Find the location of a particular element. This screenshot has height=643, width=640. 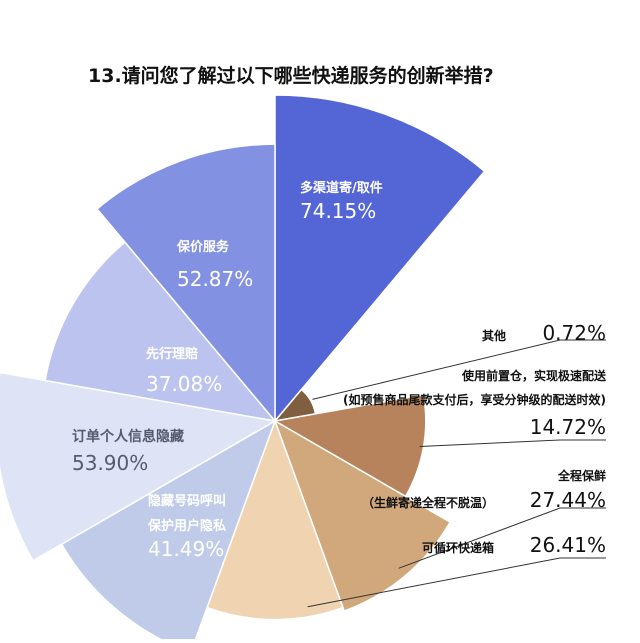

slice-label-text: 其他 is located at coordinates (494, 335).